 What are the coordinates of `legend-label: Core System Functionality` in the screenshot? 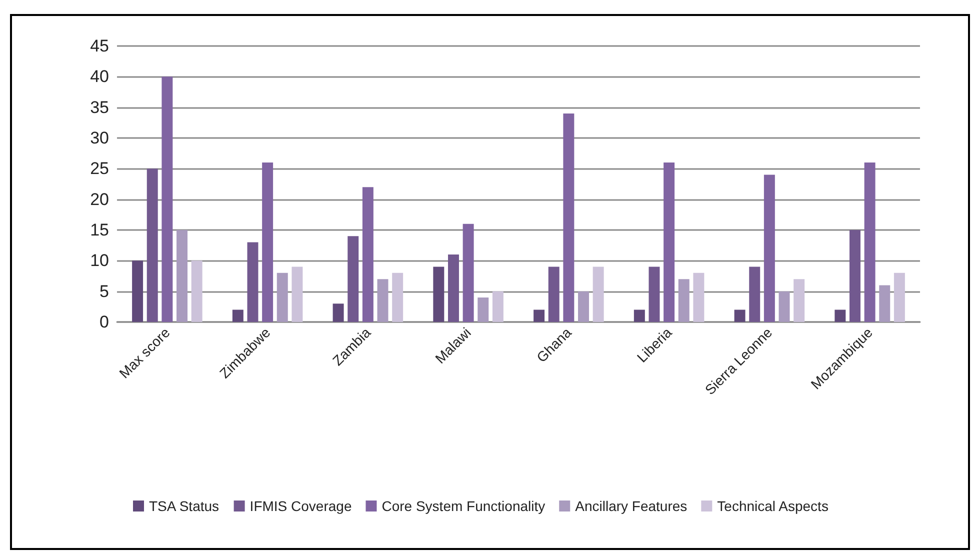 It's located at (464, 506).